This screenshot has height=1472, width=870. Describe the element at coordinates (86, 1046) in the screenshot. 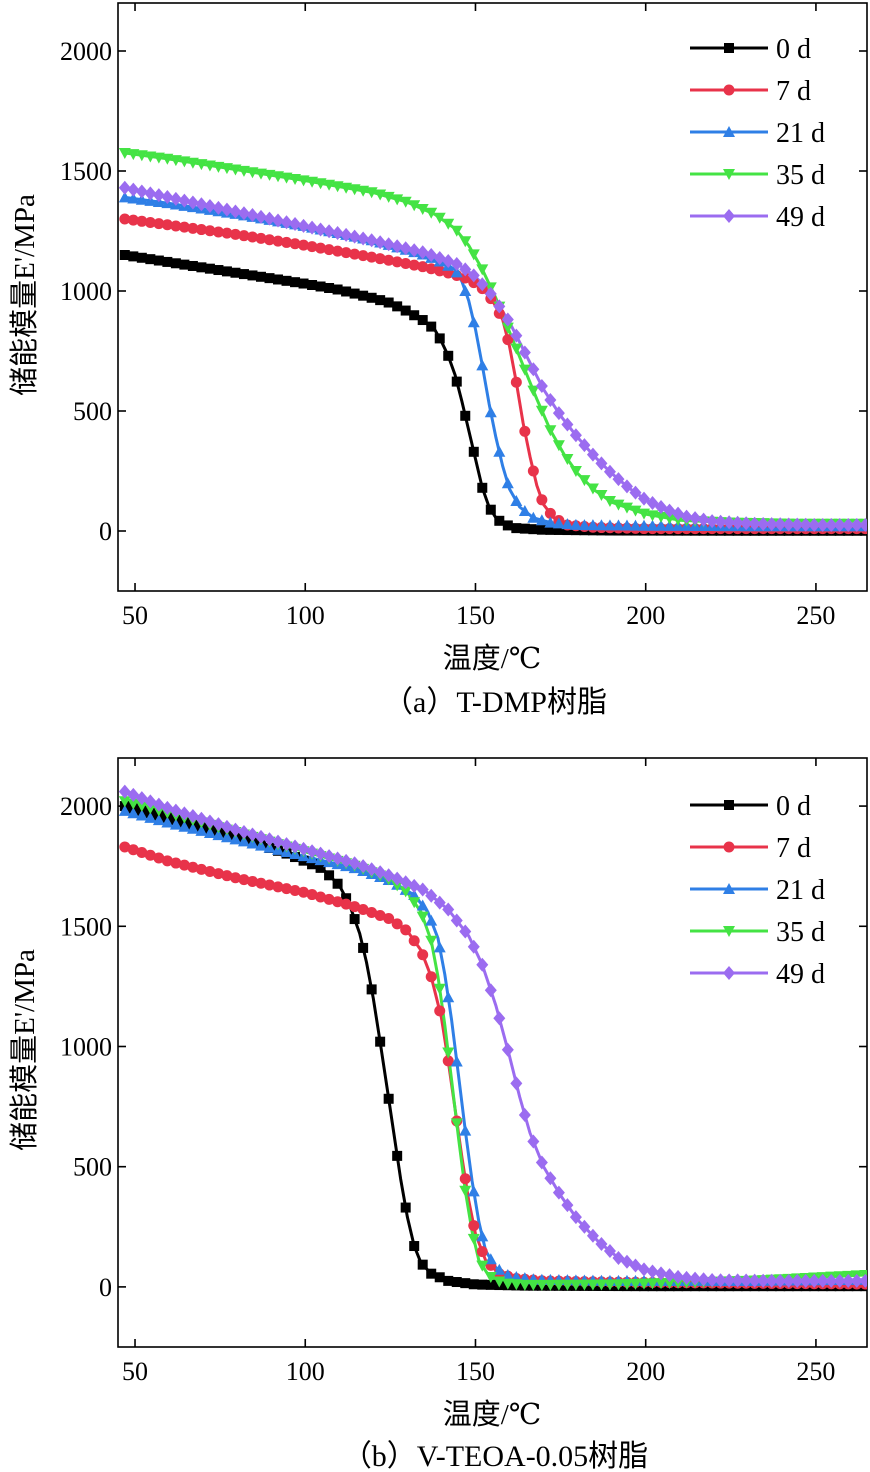

I see `y-tick-label: 1000` at that location.